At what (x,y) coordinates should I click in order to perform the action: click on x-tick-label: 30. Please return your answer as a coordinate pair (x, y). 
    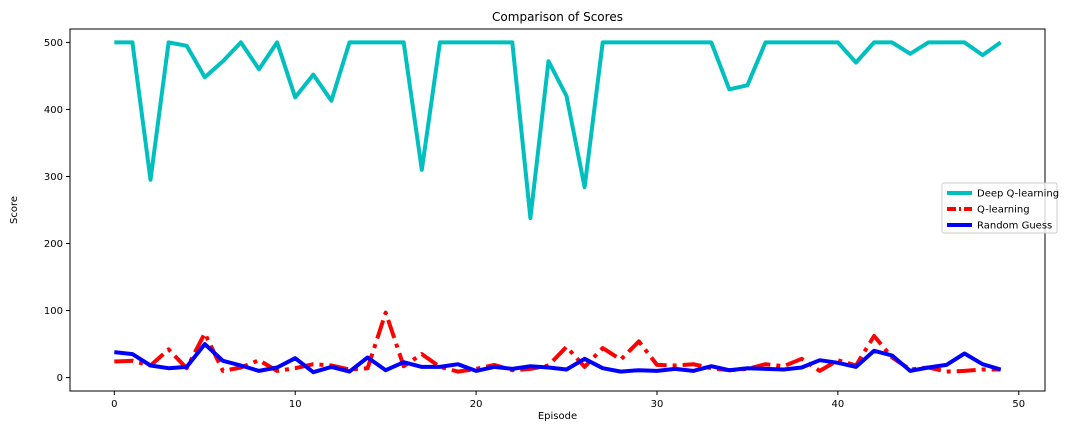
    Looking at the image, I should click on (657, 404).